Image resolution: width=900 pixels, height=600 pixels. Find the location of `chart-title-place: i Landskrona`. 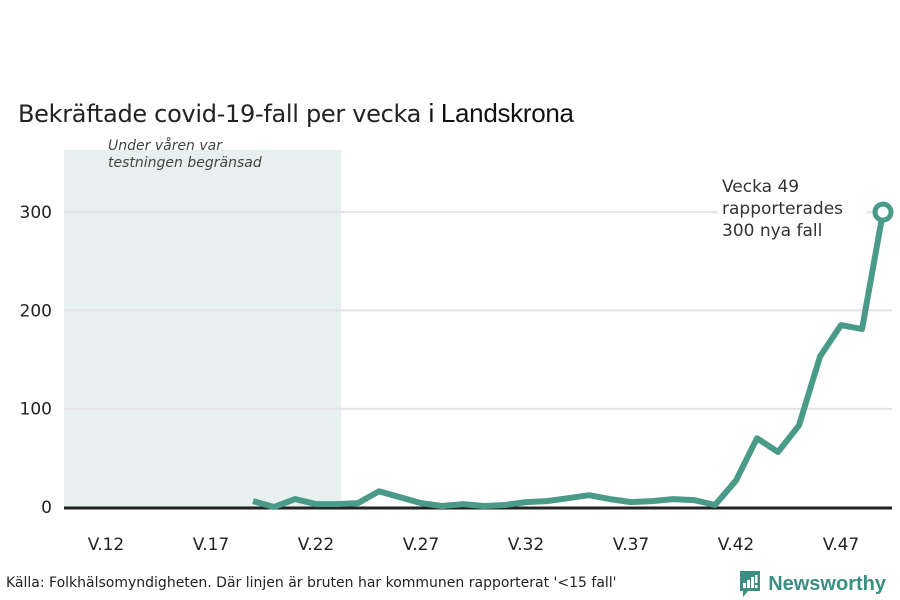

chart-title-place: i Landskrona is located at coordinates (501, 113).